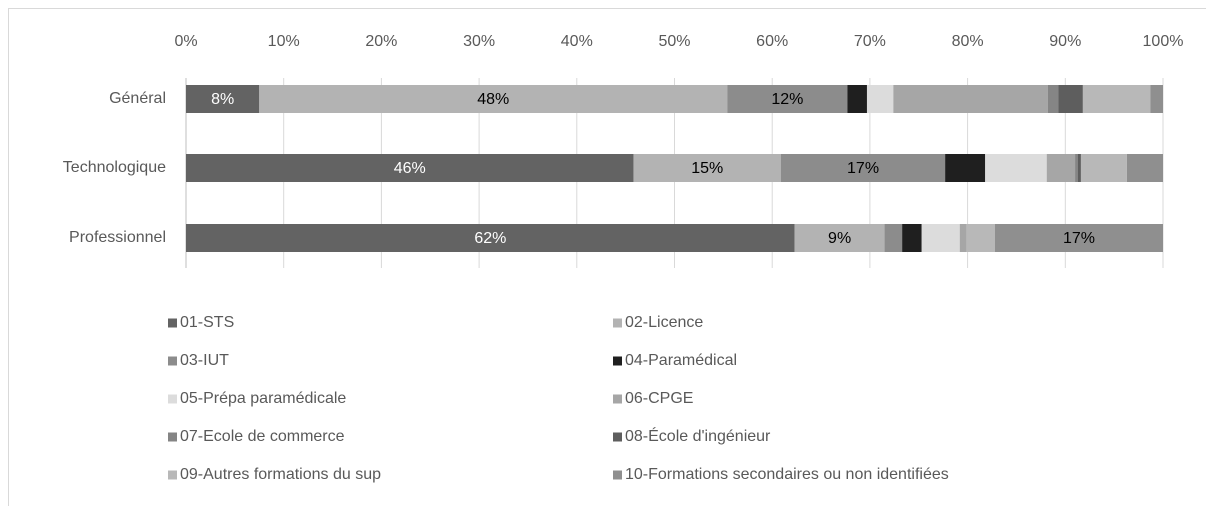  I want to click on x-tick-label: 30%, so click(479, 41).